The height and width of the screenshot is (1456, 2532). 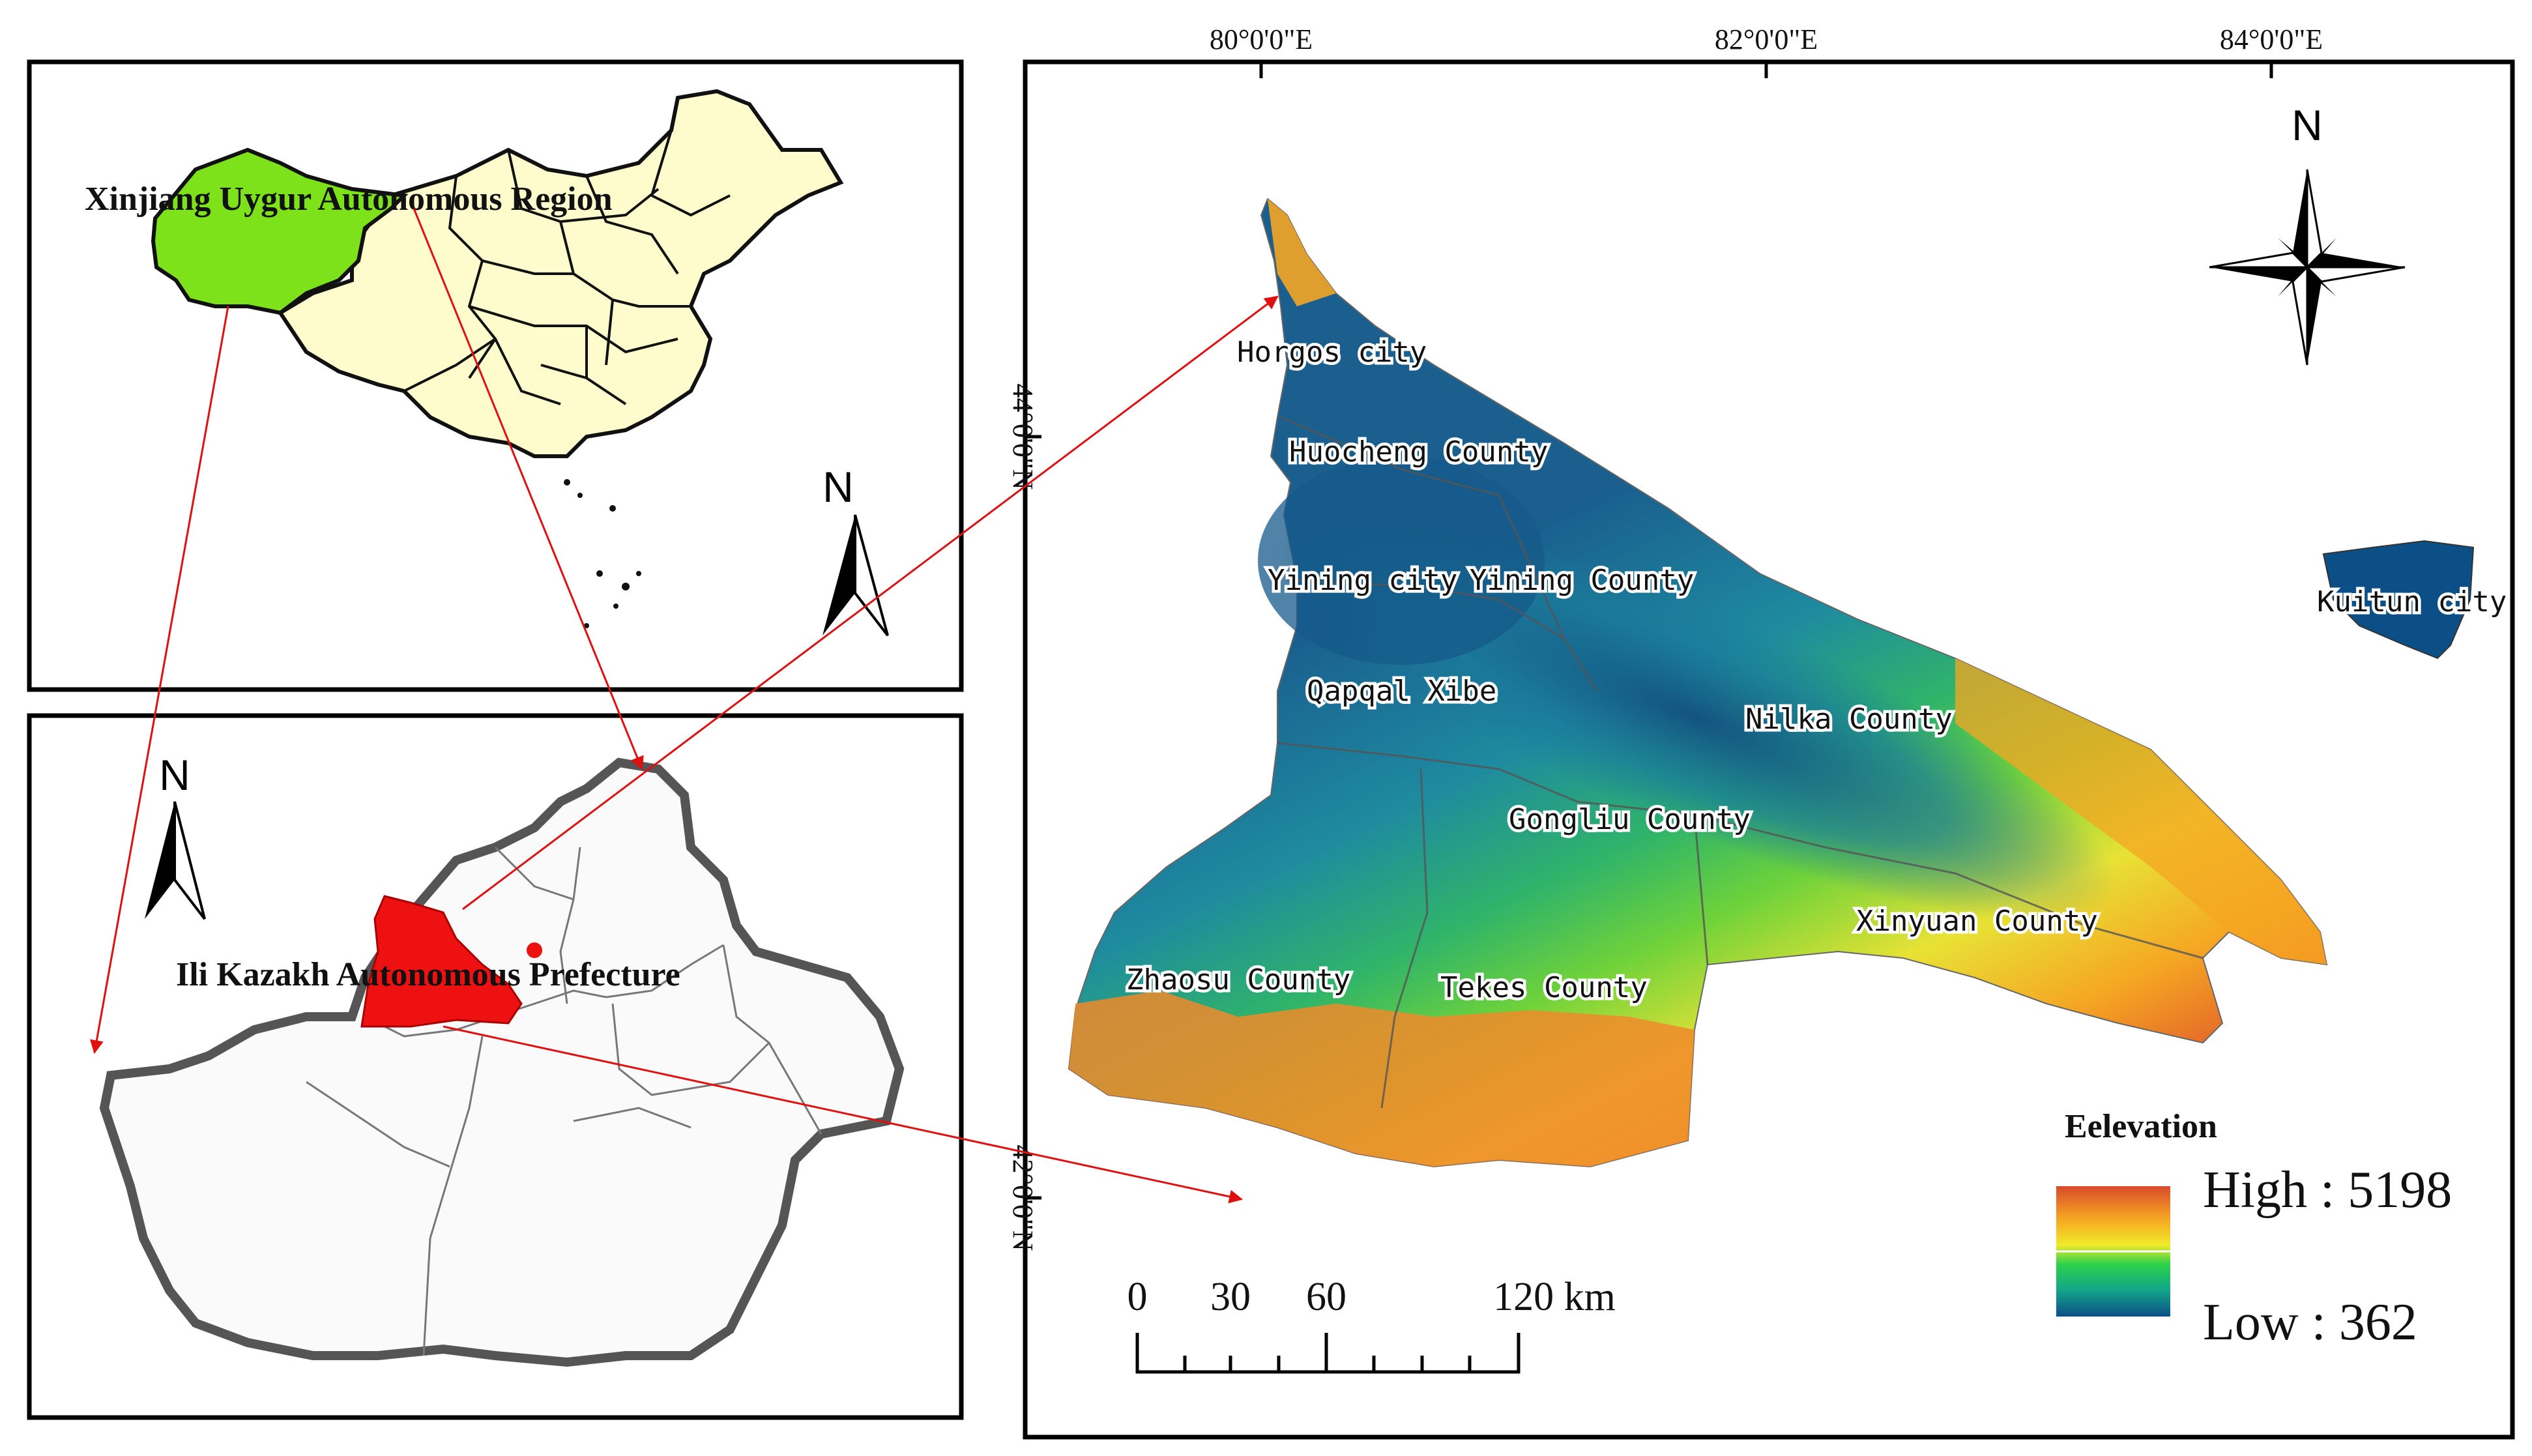 What do you see at coordinates (528, 489) in the screenshot?
I see `arrow-china-to-ili` at bounding box center [528, 489].